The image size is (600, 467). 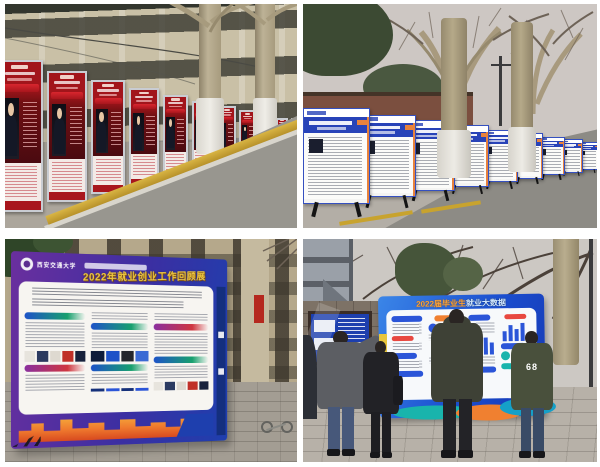 I want to click on pole, so click(x=591, y=314).